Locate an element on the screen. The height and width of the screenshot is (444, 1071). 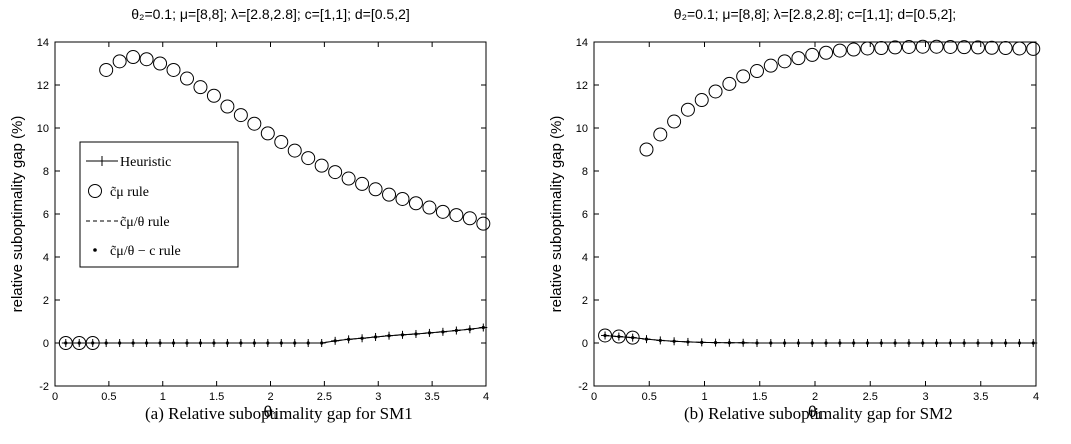
y-tick-label: 14 is located at coordinates (43, 43).